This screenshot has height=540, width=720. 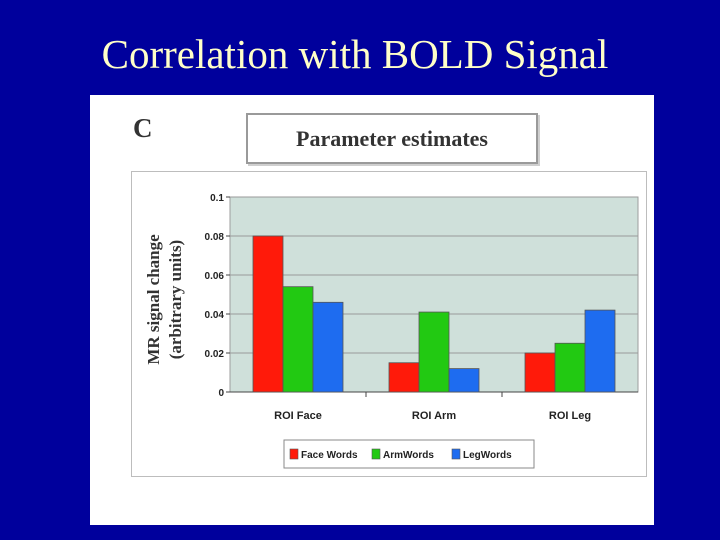 I want to click on x-tick-label: ROI Arm, so click(x=434, y=416).